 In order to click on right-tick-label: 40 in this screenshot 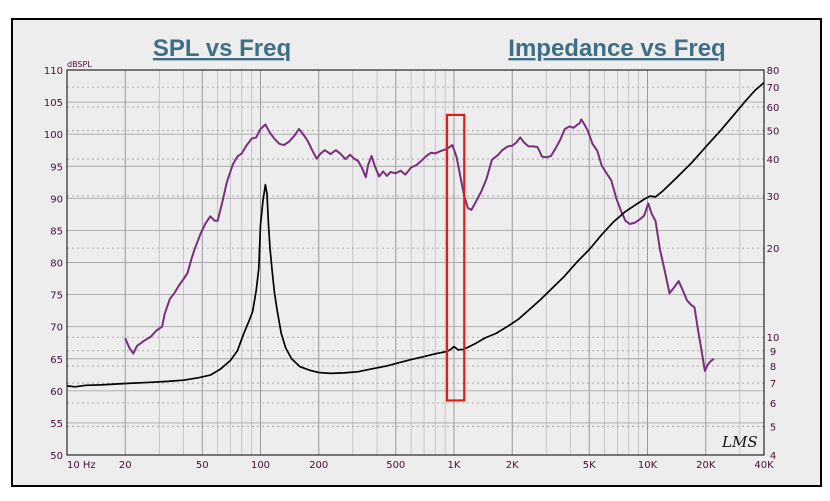, I will do `click(773, 160)`.